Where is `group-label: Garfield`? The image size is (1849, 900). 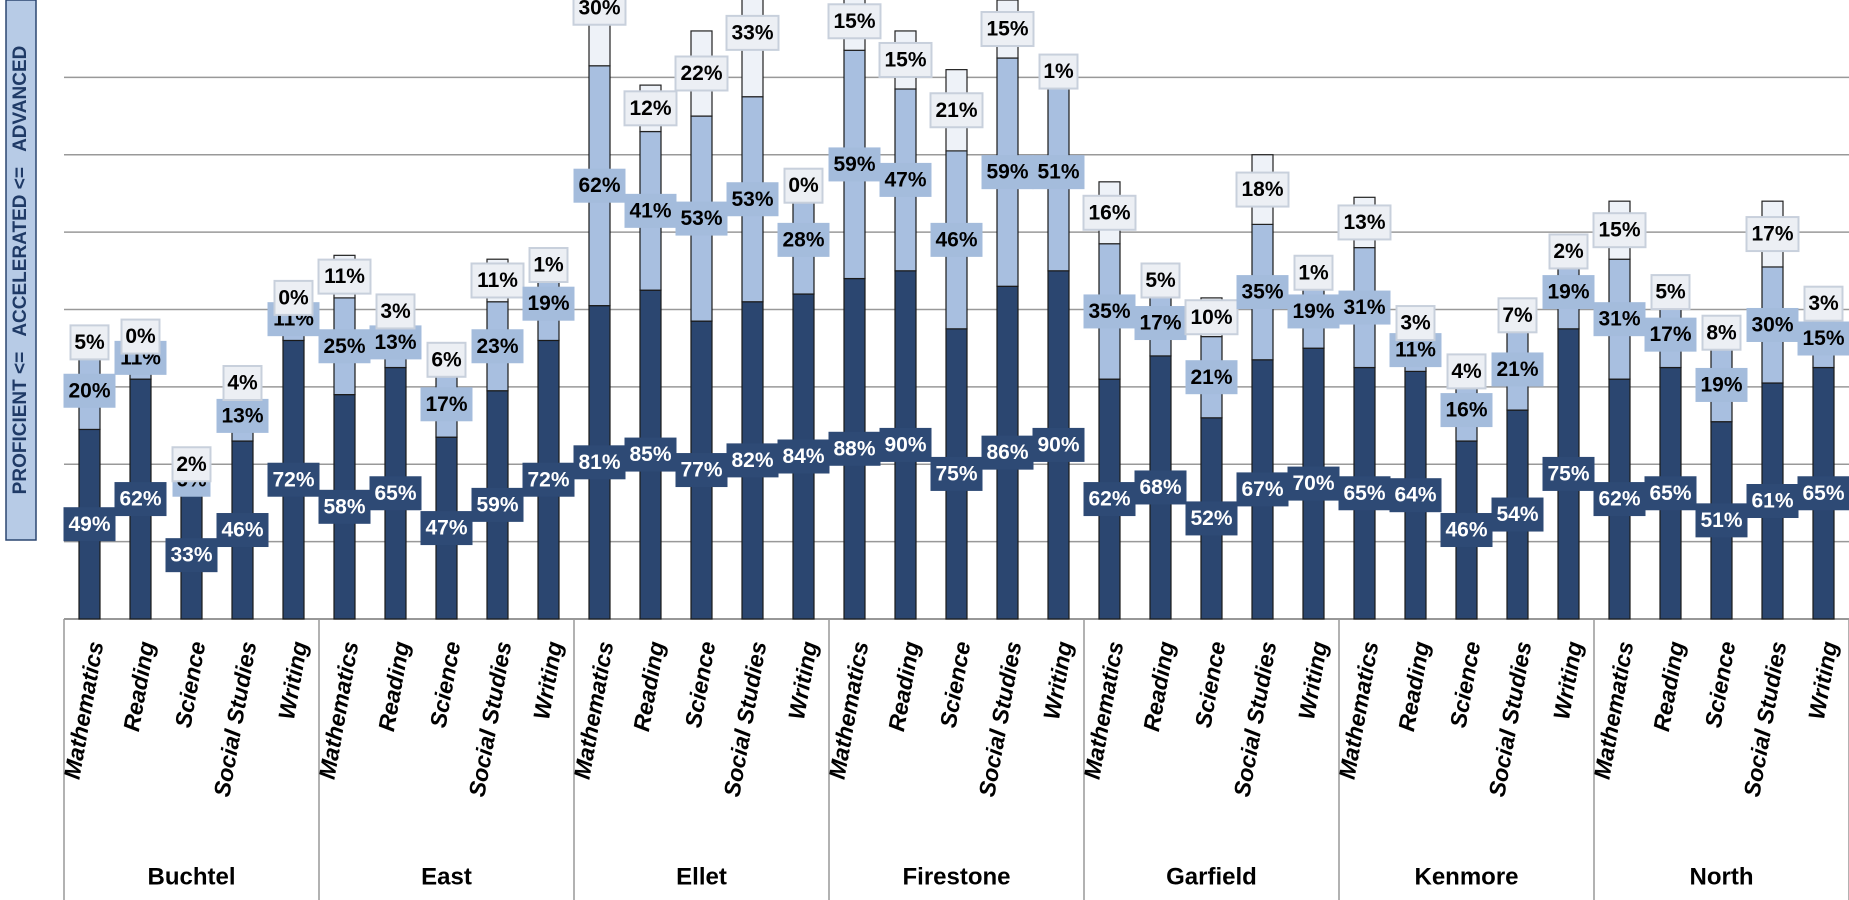 group-label: Garfield is located at coordinates (1211, 876).